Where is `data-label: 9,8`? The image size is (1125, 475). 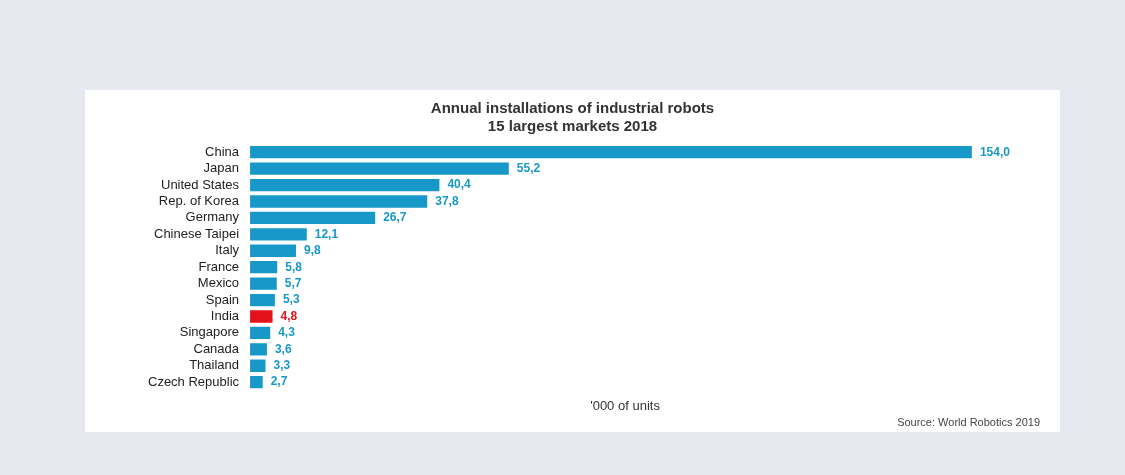 data-label: 9,8 is located at coordinates (312, 250).